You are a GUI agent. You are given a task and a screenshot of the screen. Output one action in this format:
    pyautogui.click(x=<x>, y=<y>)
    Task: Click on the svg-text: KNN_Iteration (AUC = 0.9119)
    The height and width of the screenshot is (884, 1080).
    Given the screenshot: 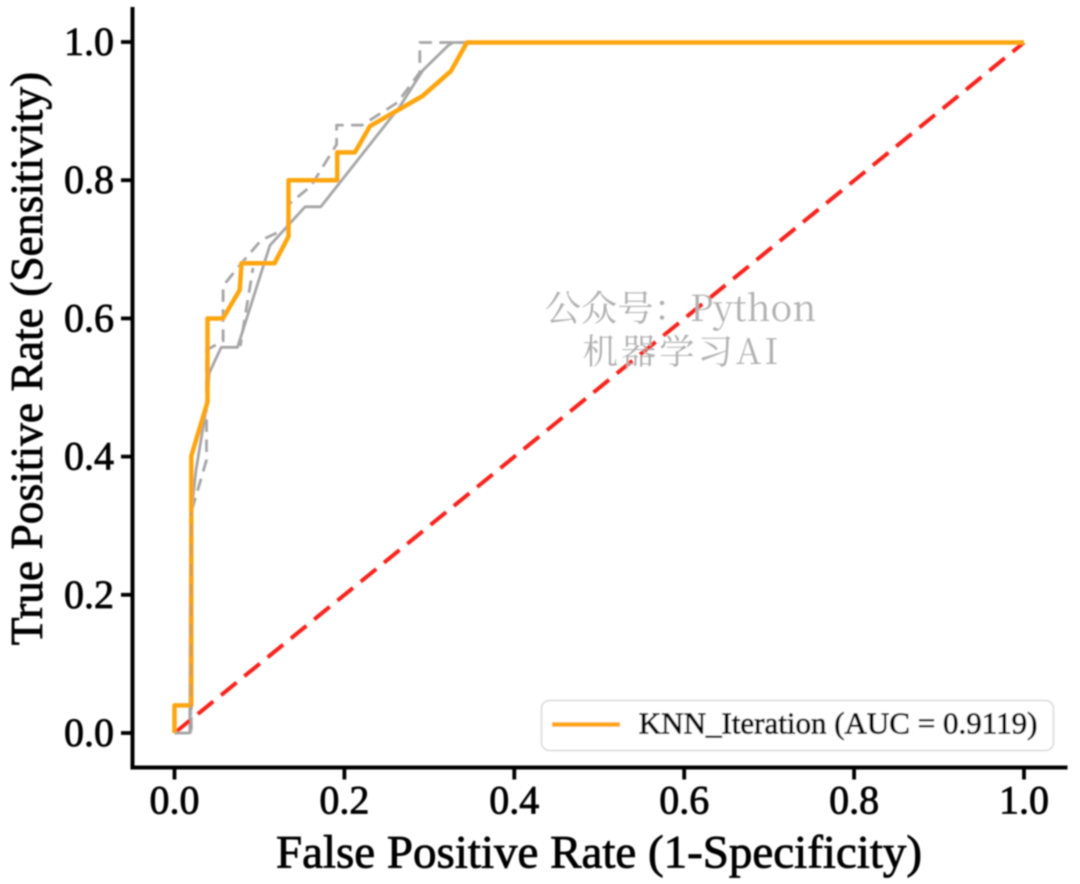 What is the action you would take?
    pyautogui.click(x=838, y=723)
    